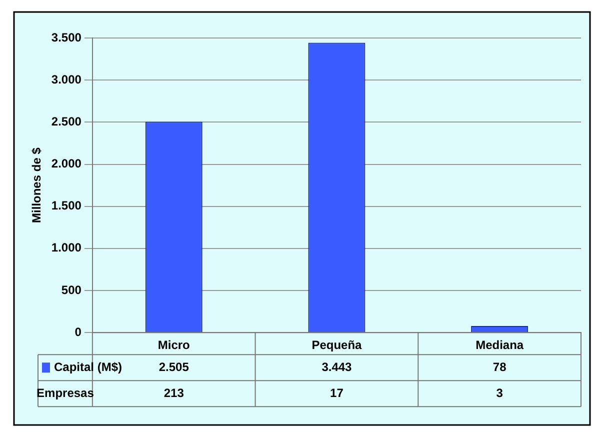  What do you see at coordinates (500, 393) in the screenshot?
I see `text: 3` at bounding box center [500, 393].